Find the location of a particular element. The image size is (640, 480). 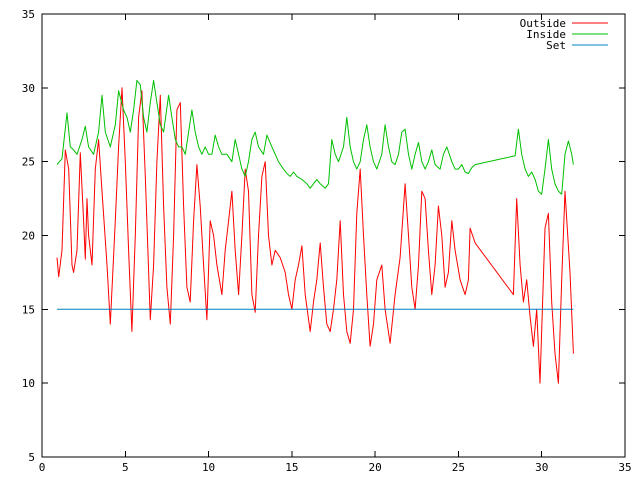

y-tick-label: 5 is located at coordinates (31, 457).